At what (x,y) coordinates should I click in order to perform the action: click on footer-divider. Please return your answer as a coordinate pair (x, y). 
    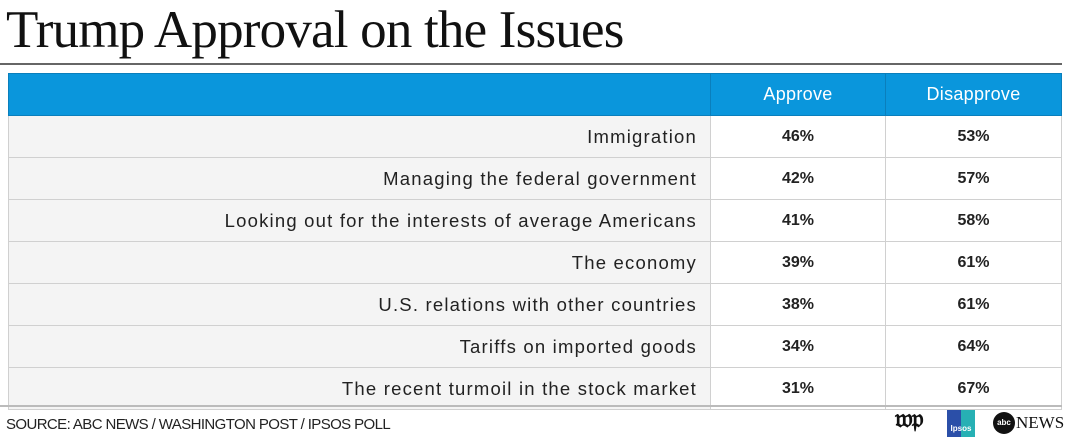
    Looking at the image, I should click on (531, 406).